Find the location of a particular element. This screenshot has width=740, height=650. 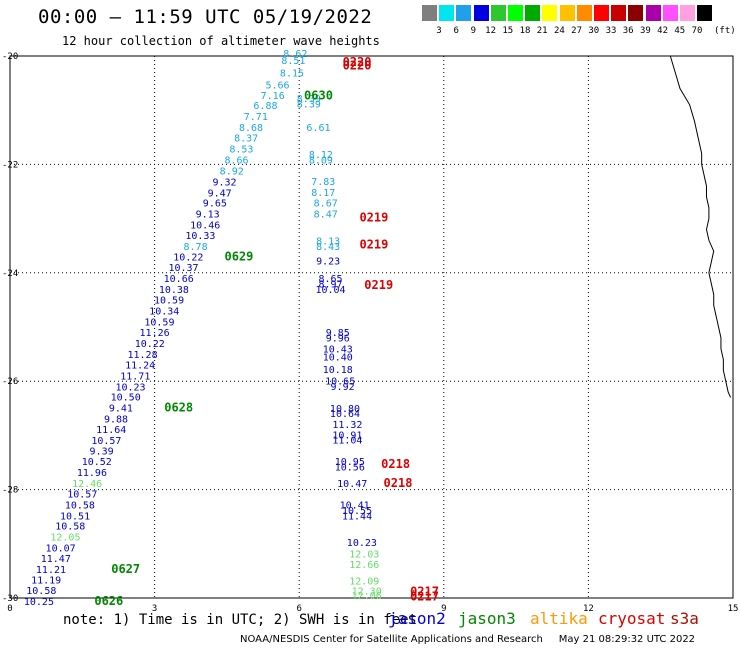

wave-height-value: 11.04 is located at coordinates (347, 441).